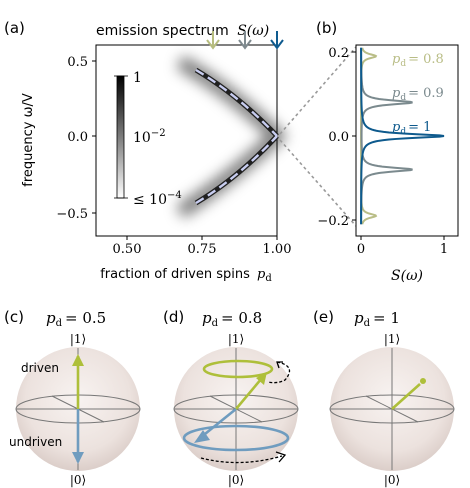 The width and height of the screenshot is (470, 488). Describe the element at coordinates (377, 319) in the screenshot. I see `sphere-e-title: pd = 1` at that location.